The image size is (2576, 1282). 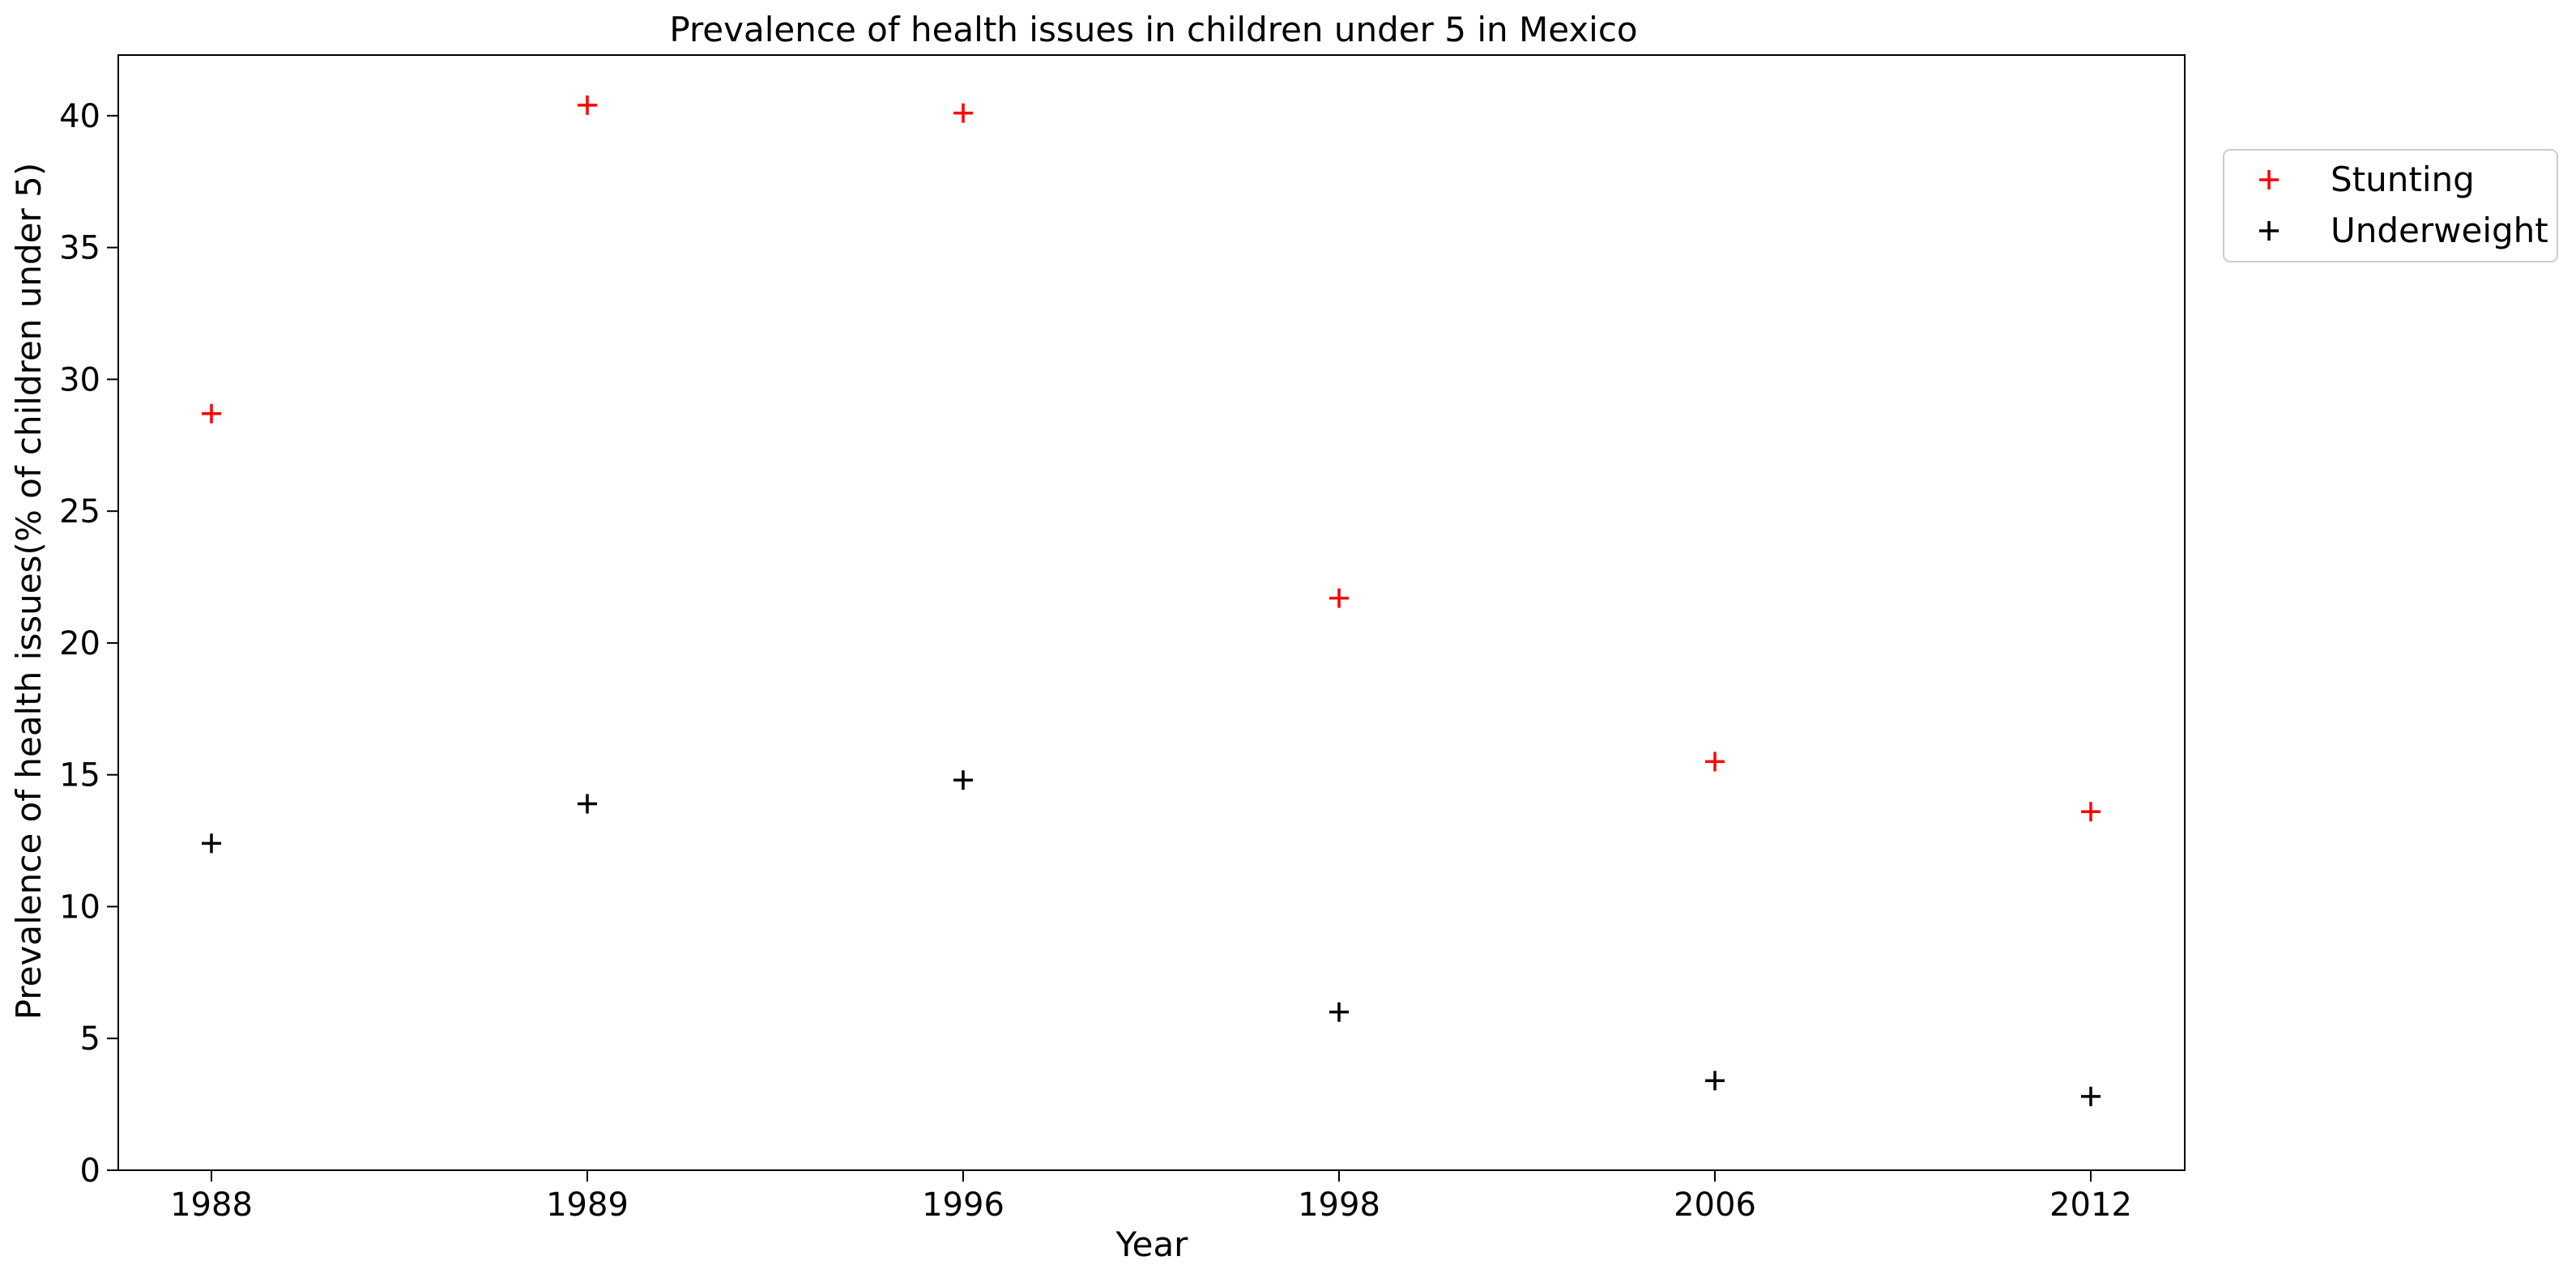 I want to click on x-axis: 1988 1989 1996 1998 2006 2012, so click(x=1151, y=1197).